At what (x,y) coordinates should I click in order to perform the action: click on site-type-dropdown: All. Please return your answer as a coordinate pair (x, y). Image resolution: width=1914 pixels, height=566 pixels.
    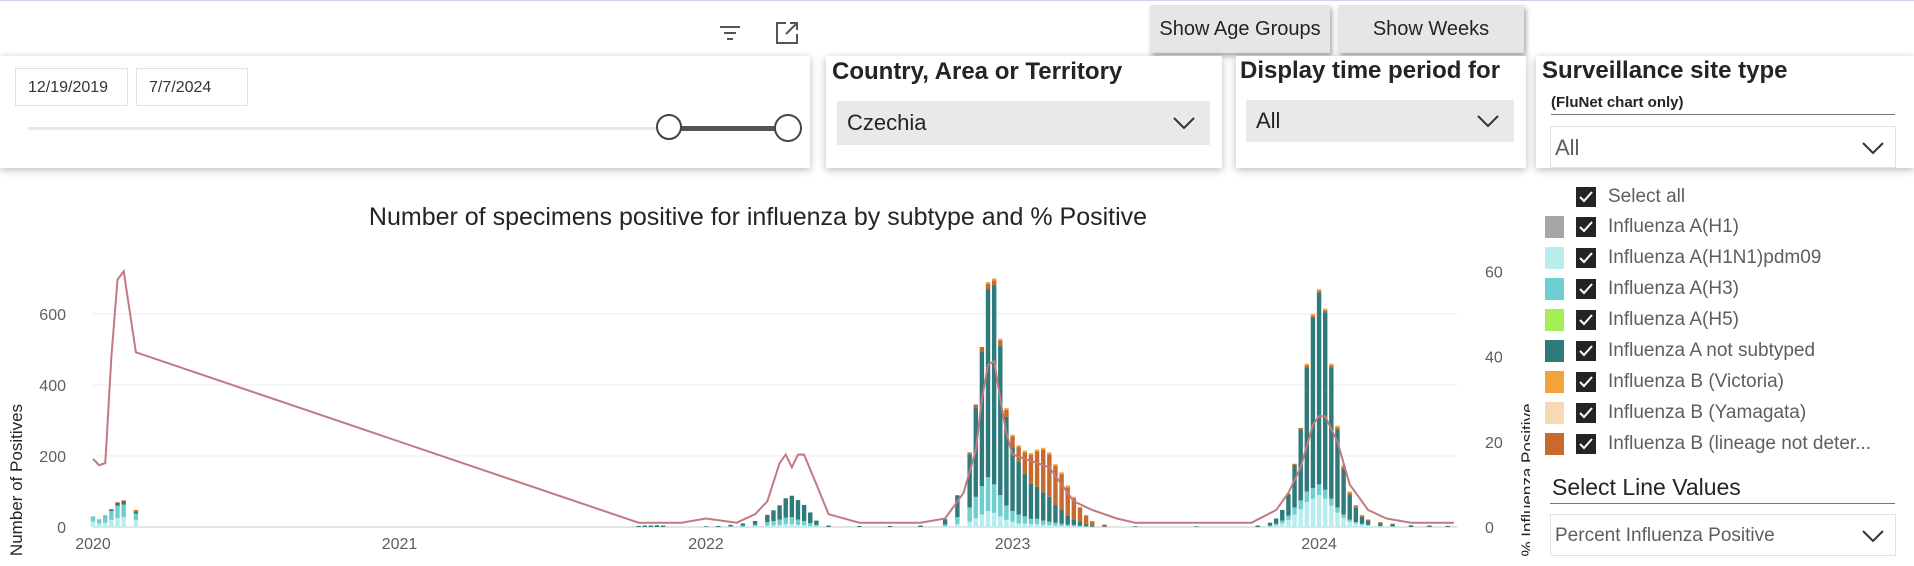
    Looking at the image, I should click on (1723, 147).